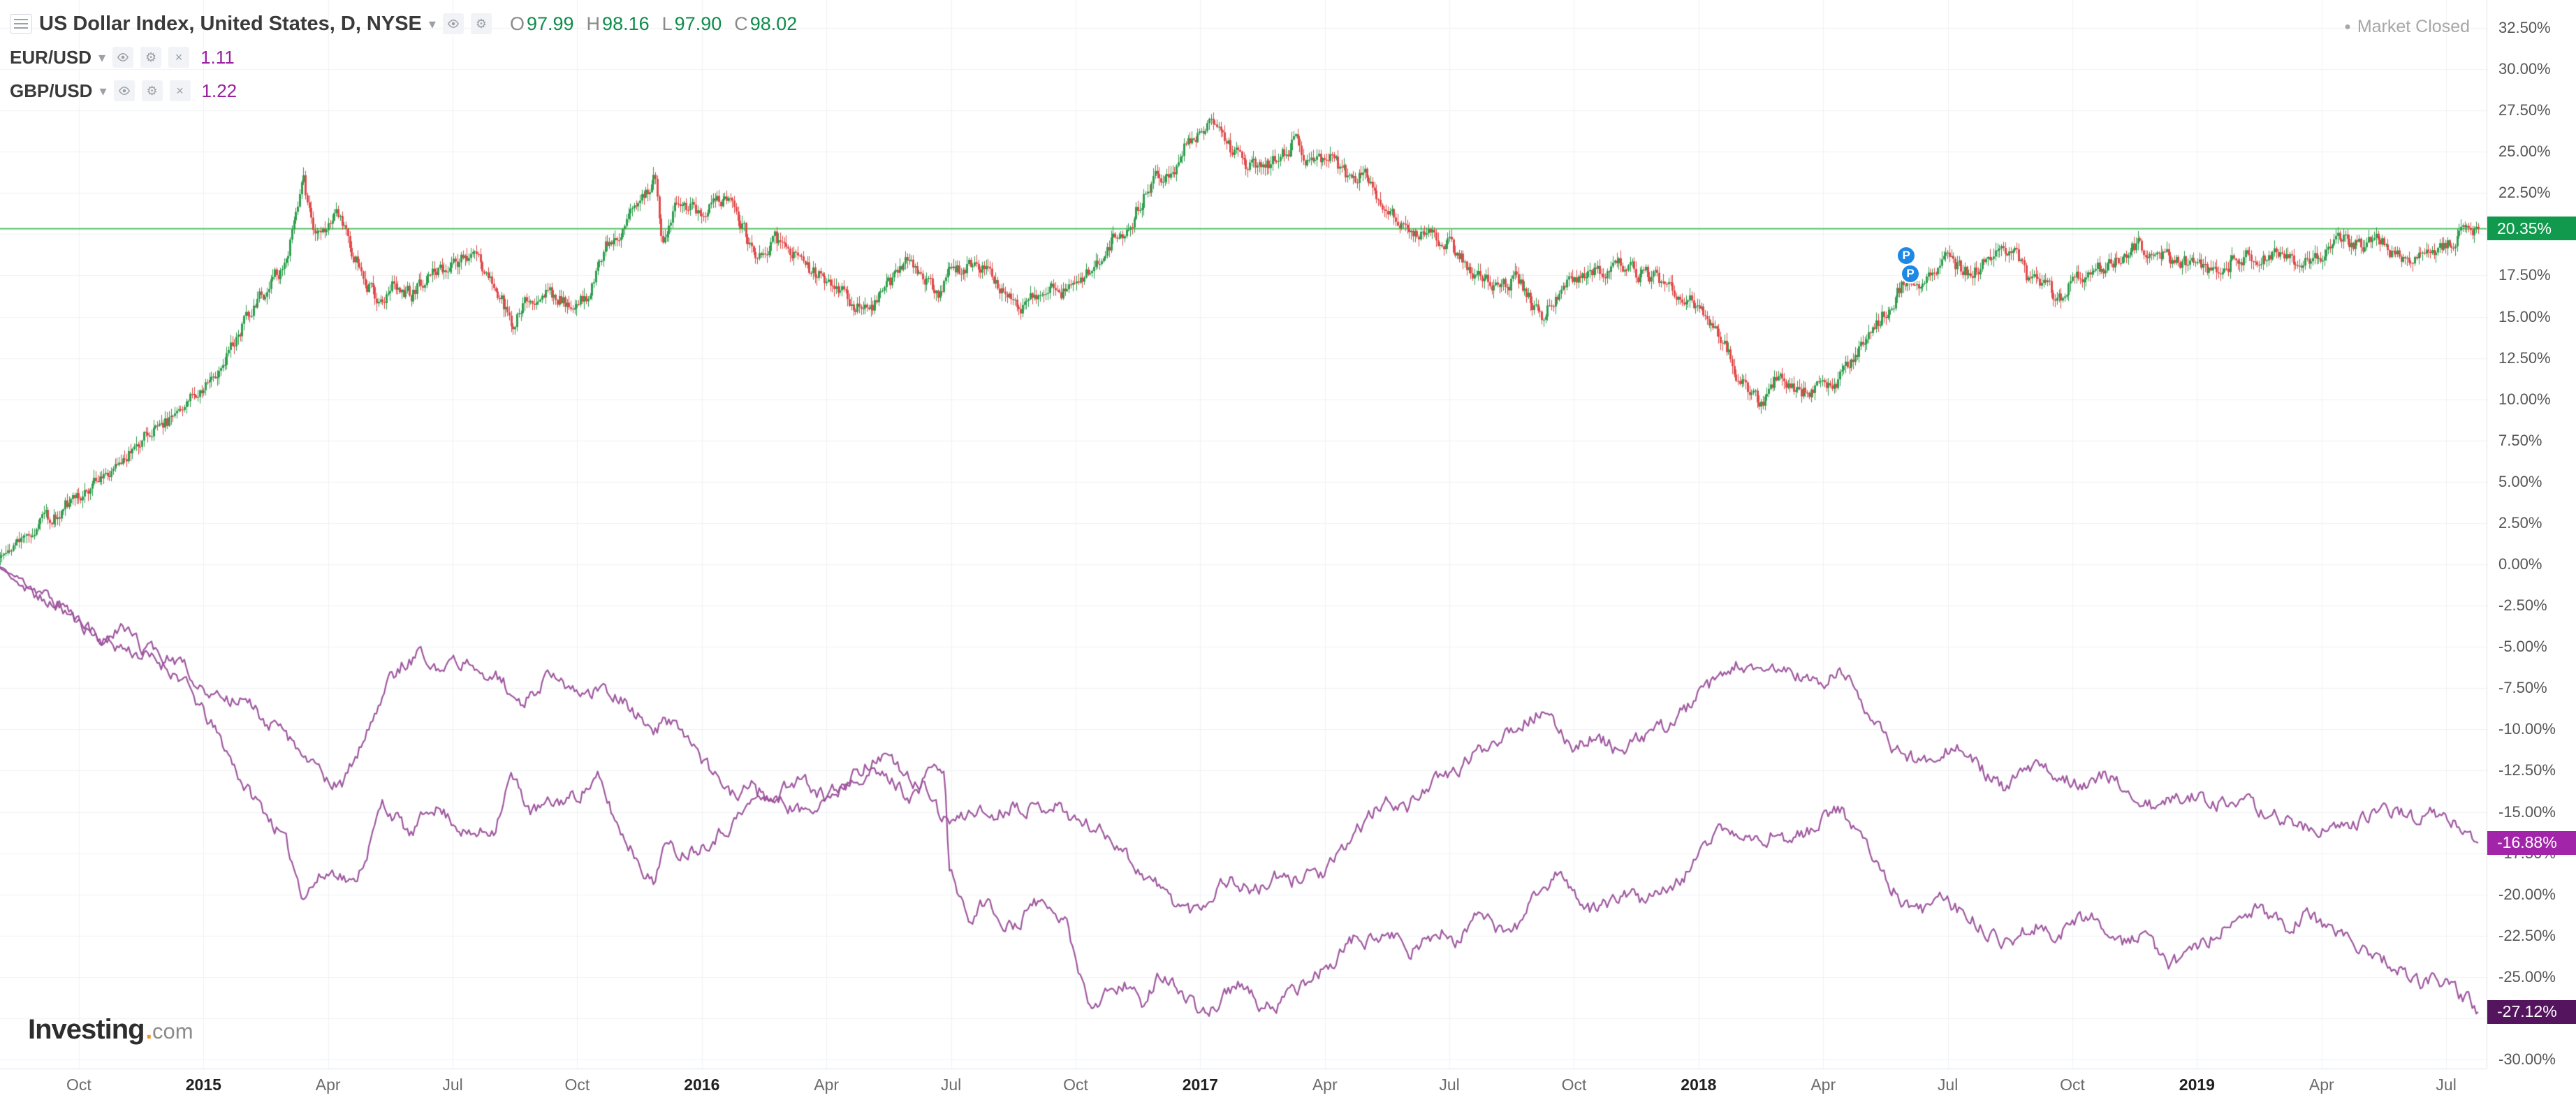 This screenshot has height=1100, width=2576. I want to click on ohlc-open: O 97.99, so click(542, 24).